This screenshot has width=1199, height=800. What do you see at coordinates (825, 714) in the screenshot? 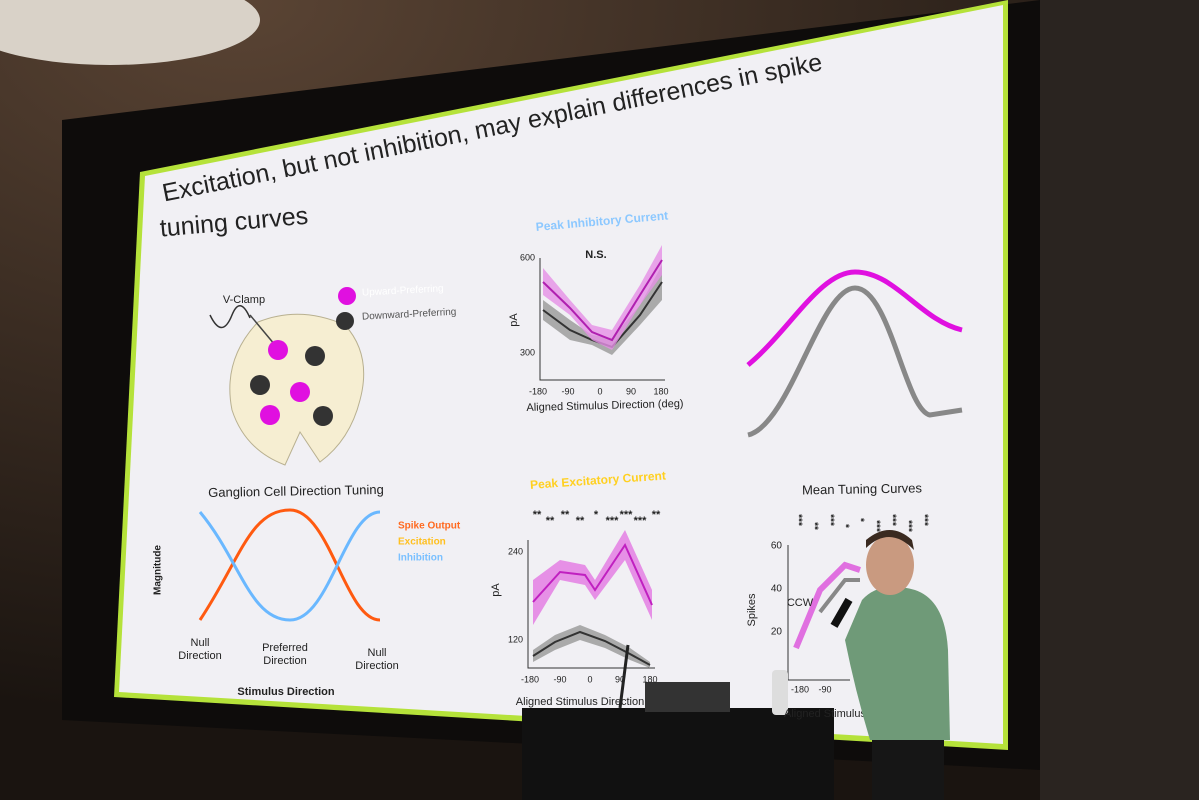
I see `axis-label: Aligned Stimulus` at bounding box center [825, 714].